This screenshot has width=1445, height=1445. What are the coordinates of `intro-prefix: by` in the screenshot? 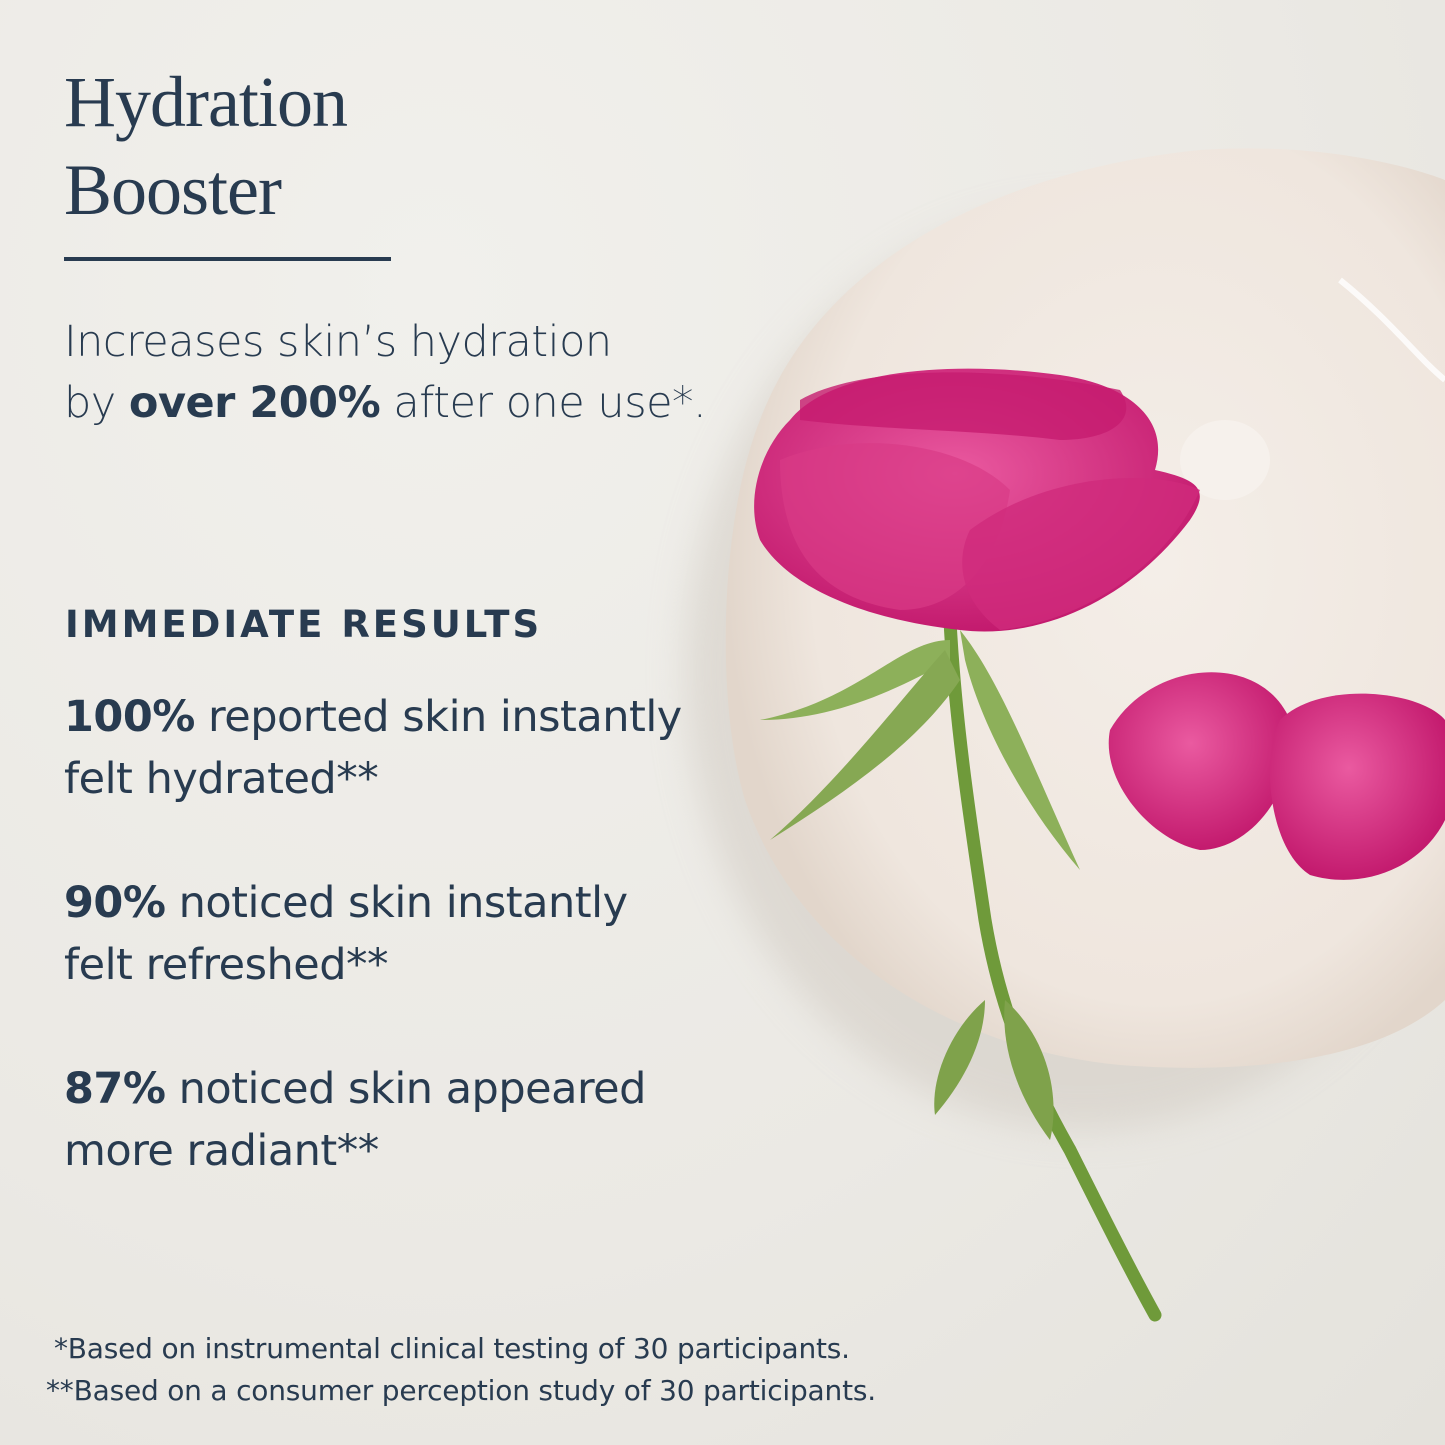 It's located at (96, 403).